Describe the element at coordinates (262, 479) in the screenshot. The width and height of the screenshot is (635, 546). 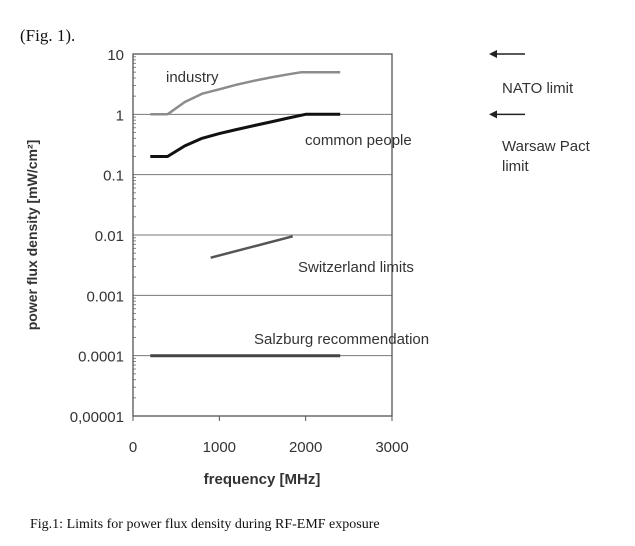
I see `x-axis-label: frequency [MHz]` at that location.